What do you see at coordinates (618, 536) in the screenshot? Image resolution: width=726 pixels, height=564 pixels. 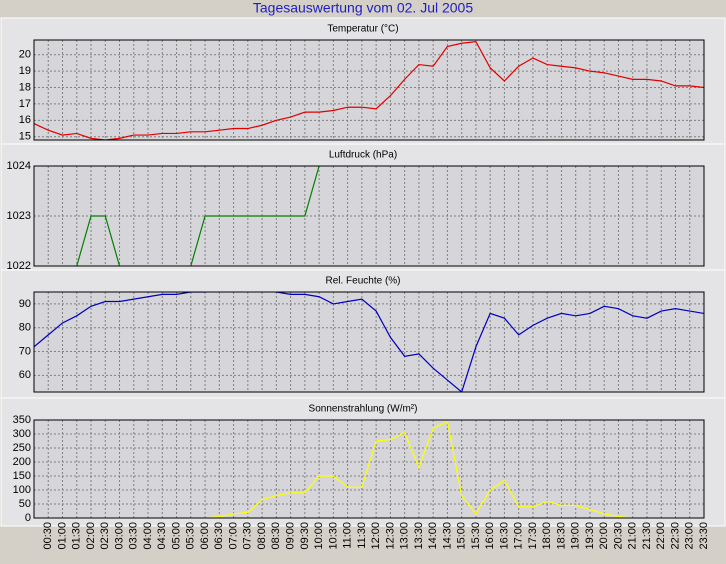 I see `x-tick-label: 20:30` at bounding box center [618, 536].